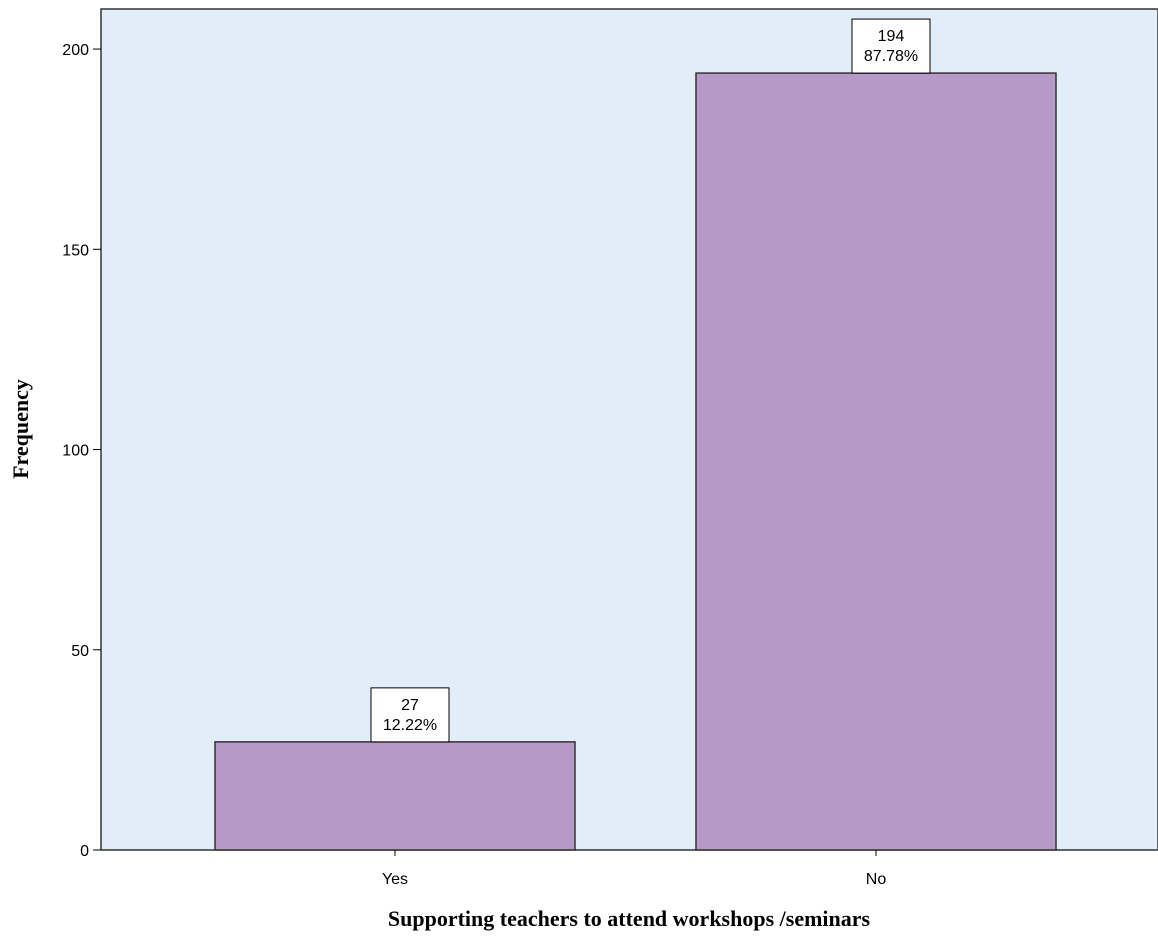 Image resolution: width=1158 pixels, height=938 pixels. Describe the element at coordinates (634, 869) in the screenshot. I see `x-axis: Yes No` at that location.